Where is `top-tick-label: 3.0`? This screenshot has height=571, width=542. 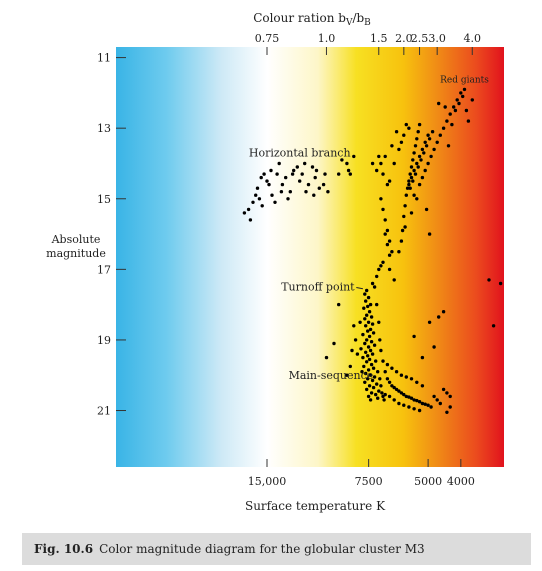 top-tick-label: 3.0 is located at coordinates (437, 38).